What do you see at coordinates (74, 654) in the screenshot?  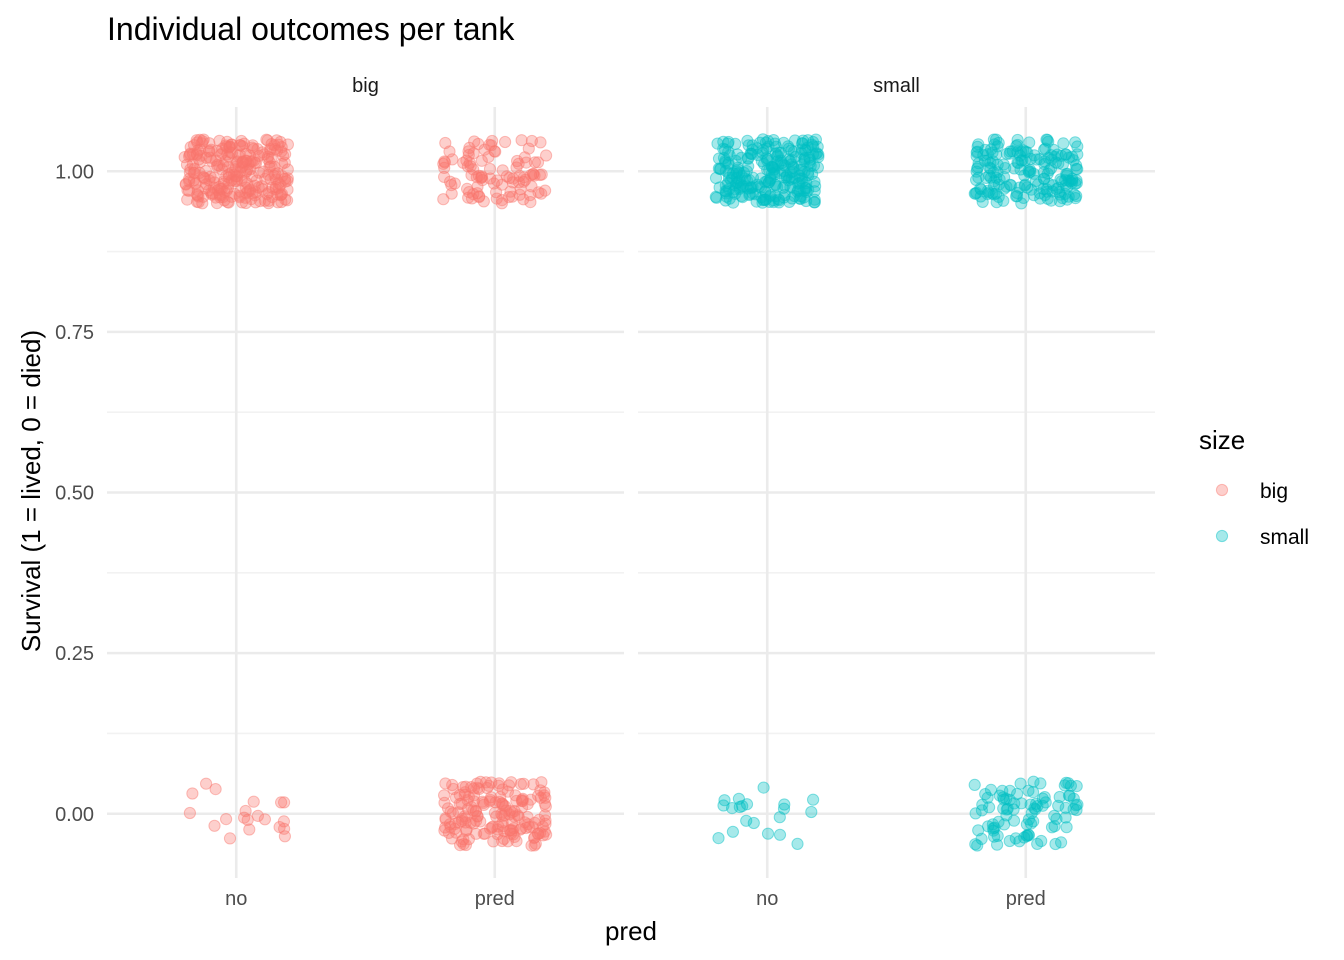 I see `y-tick-label: 0.25` at bounding box center [74, 654].